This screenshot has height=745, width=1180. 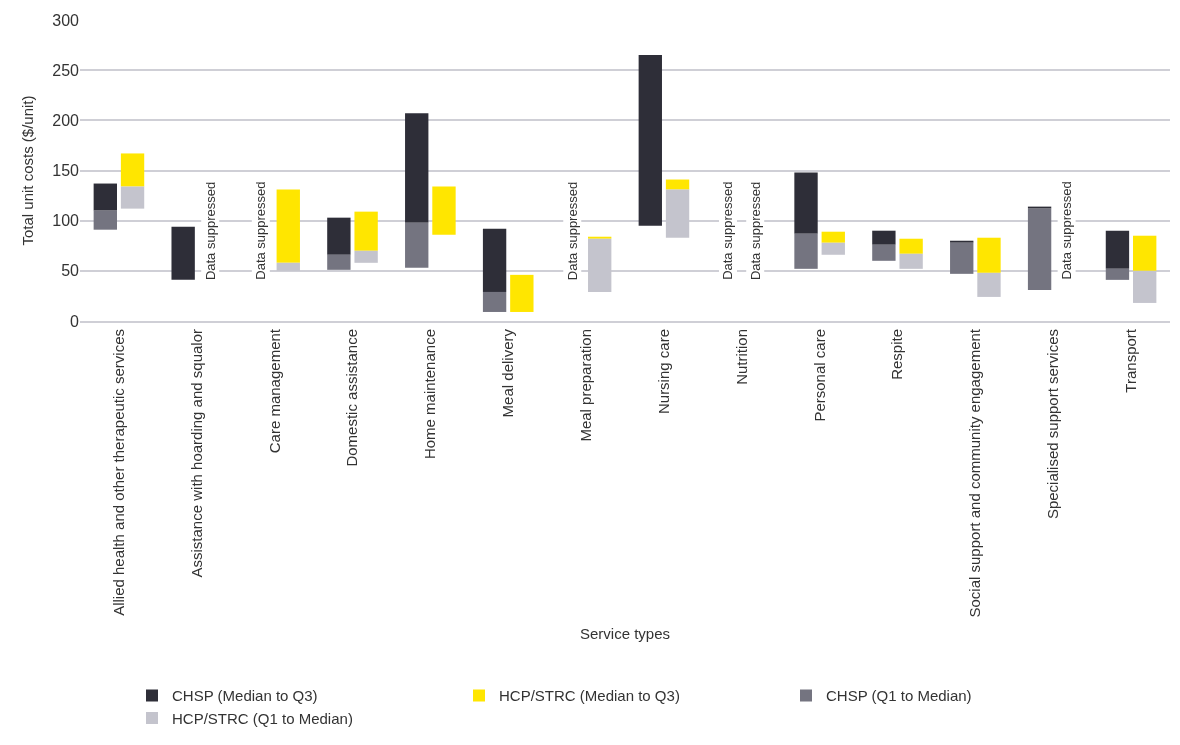 I want to click on x-tick-label: Respite, so click(x=897, y=354).